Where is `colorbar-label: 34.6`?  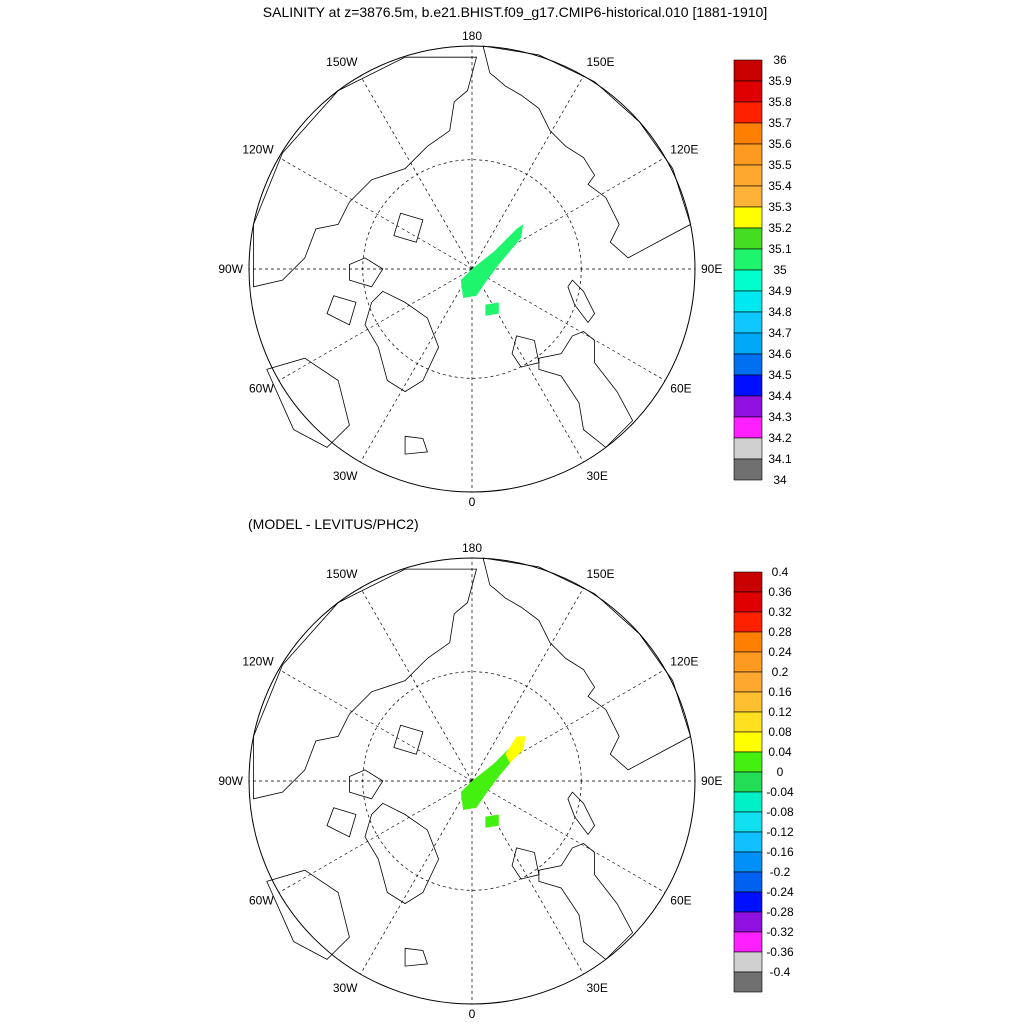
colorbar-label: 34.6 is located at coordinates (780, 354).